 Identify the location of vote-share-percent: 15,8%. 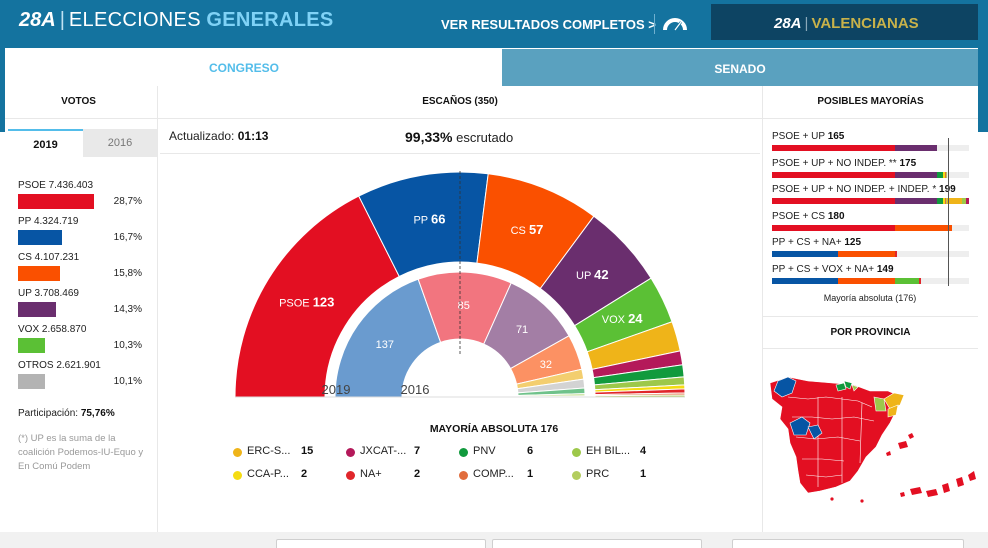
(127, 273).